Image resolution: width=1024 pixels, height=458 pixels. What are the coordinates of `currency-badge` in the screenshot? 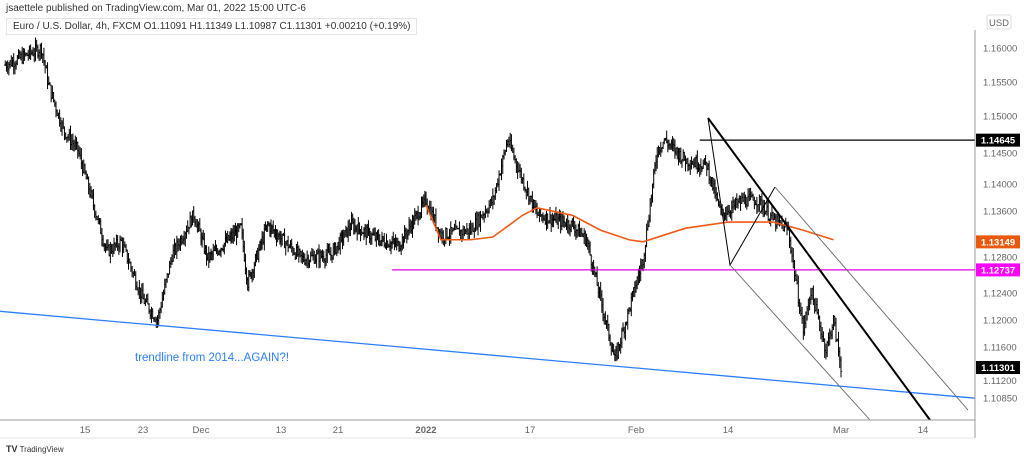 It's located at (999, 22).